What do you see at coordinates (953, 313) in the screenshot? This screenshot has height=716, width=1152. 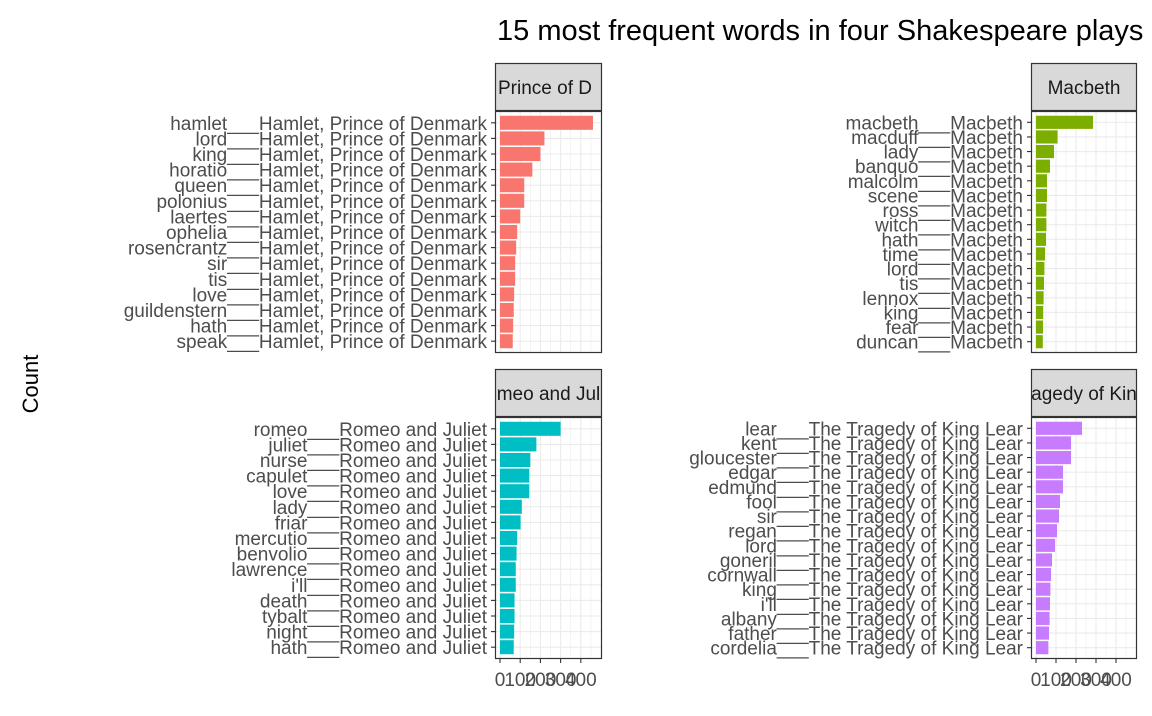 I see `y-tick-label: king___Macbeth` at bounding box center [953, 313].